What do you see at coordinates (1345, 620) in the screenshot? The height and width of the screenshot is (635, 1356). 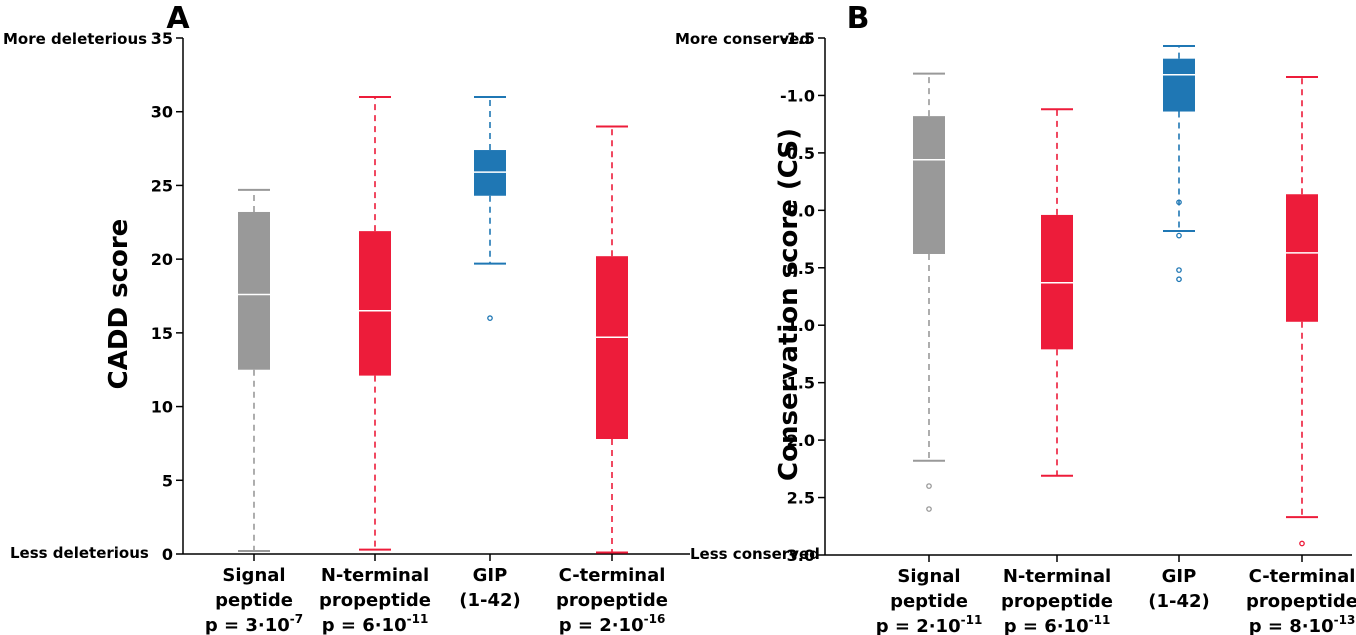 I see `p-value-exponent: -13` at bounding box center [1345, 620].